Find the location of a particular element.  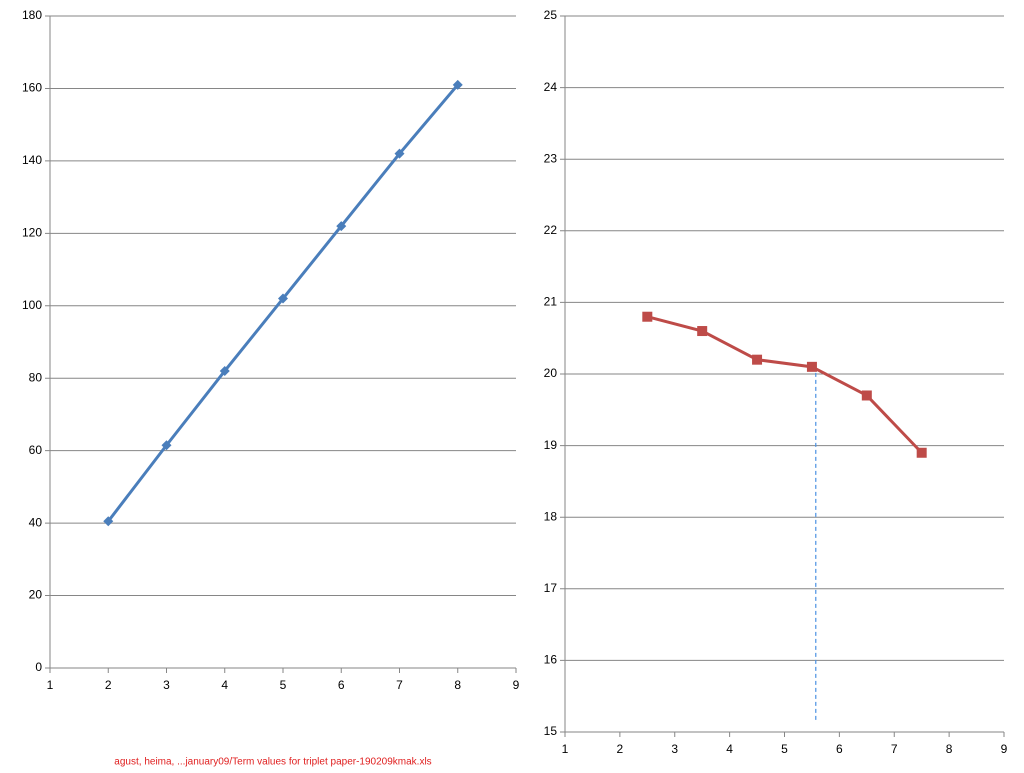

y-tick-label: 18 is located at coordinates (551, 516).